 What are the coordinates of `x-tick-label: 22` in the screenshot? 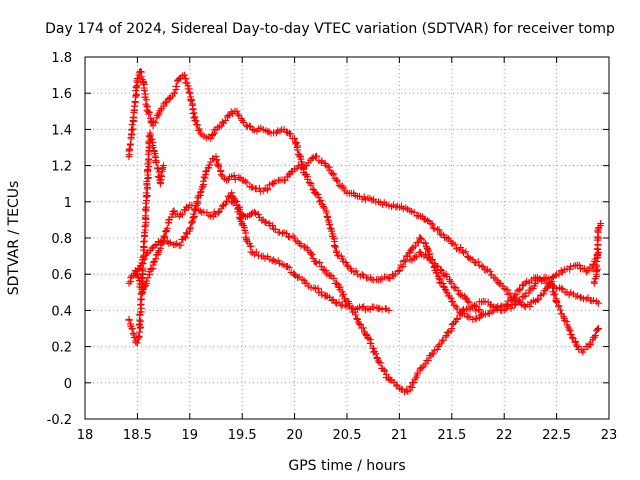 It's located at (504, 435).